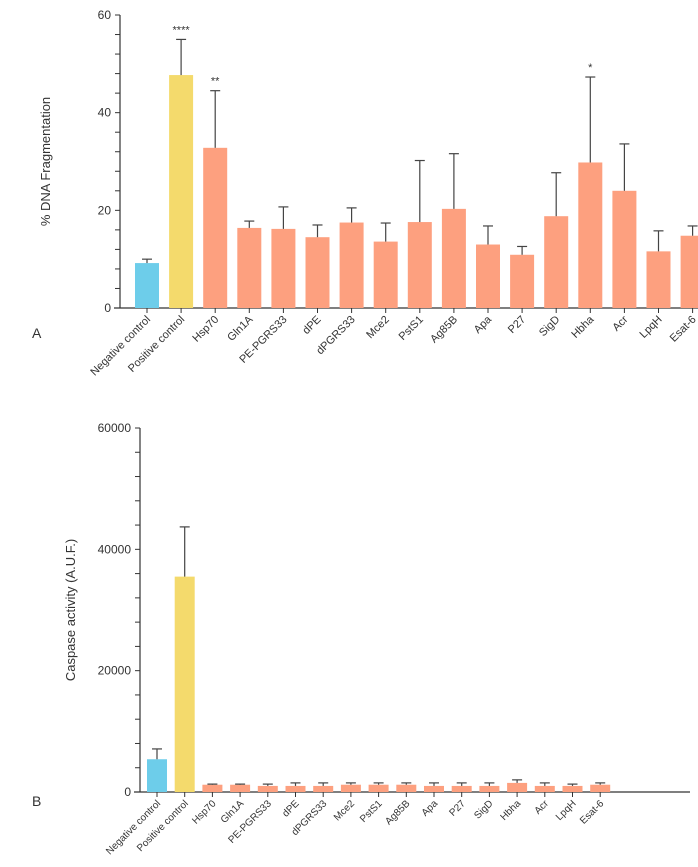 This screenshot has height=867, width=698. I want to click on significance-marker: *, so click(590, 68).